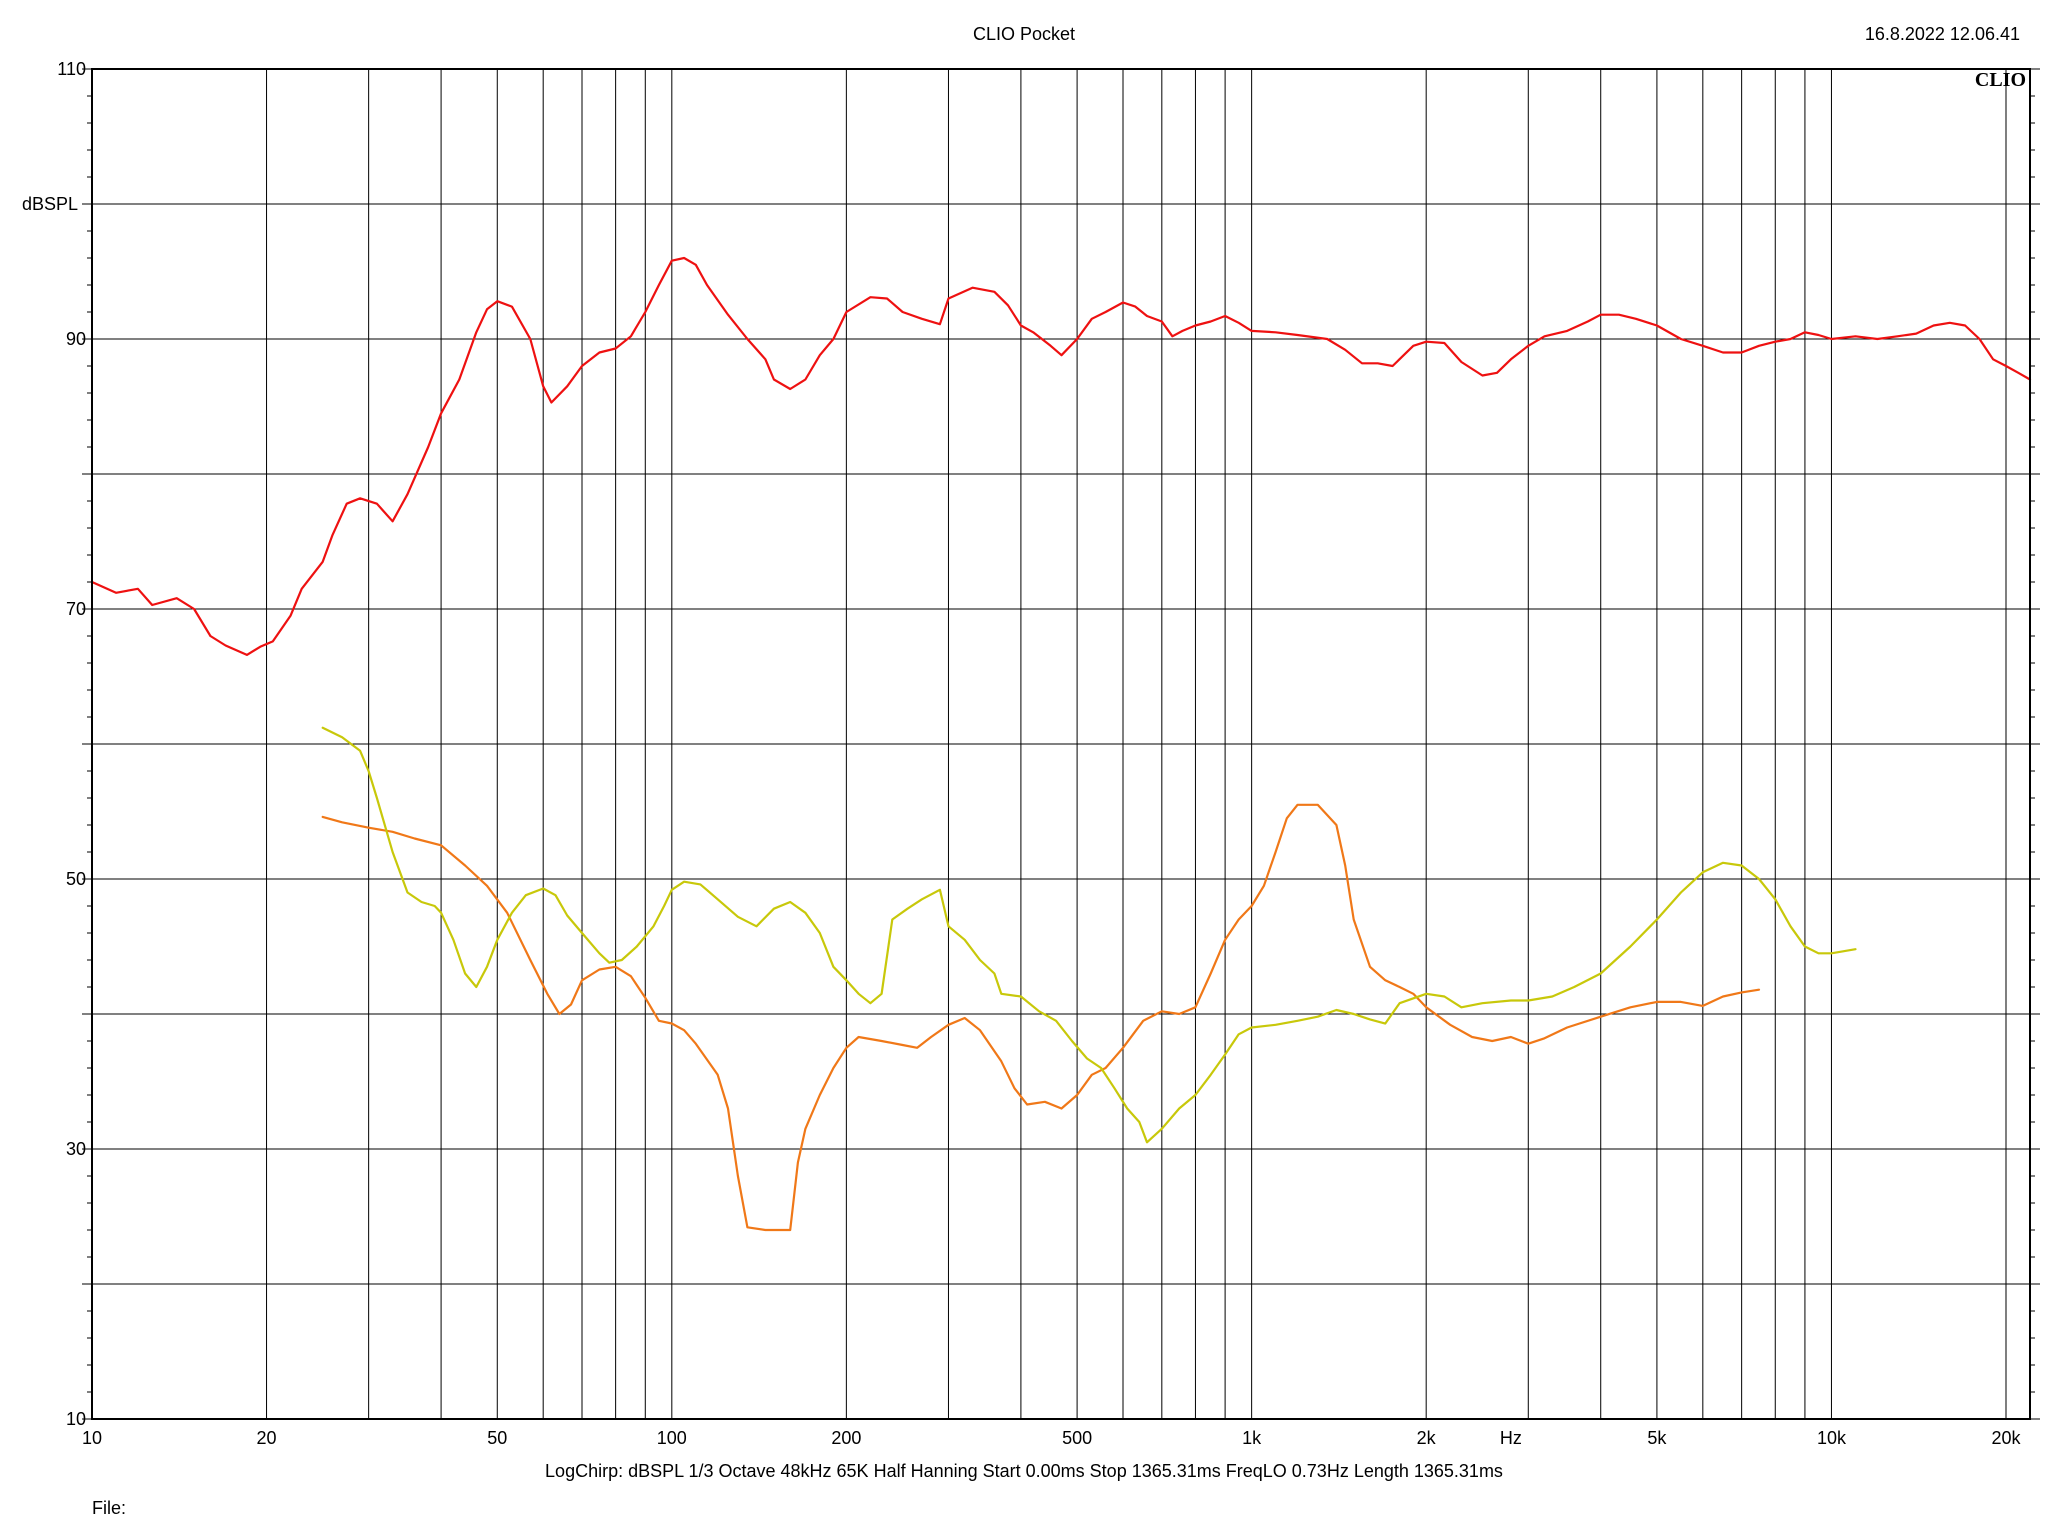  I want to click on clio-logo: CLIO, so click(2000, 80).